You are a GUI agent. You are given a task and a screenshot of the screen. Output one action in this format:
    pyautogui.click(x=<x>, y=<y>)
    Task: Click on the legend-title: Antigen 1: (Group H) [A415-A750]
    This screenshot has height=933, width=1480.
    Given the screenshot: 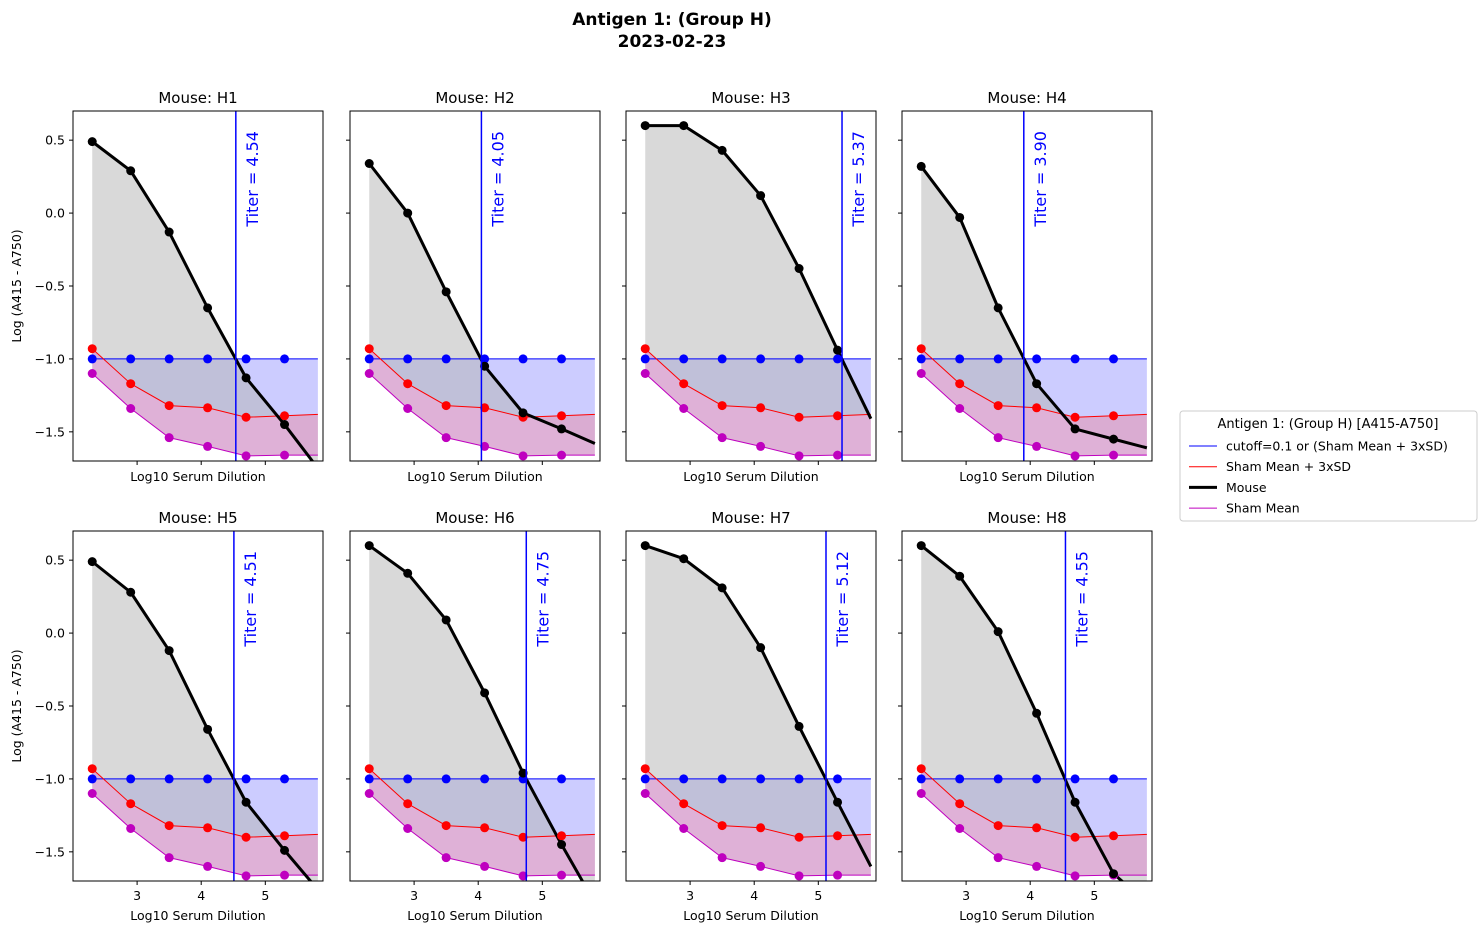 What is the action you would take?
    pyautogui.click(x=1328, y=424)
    